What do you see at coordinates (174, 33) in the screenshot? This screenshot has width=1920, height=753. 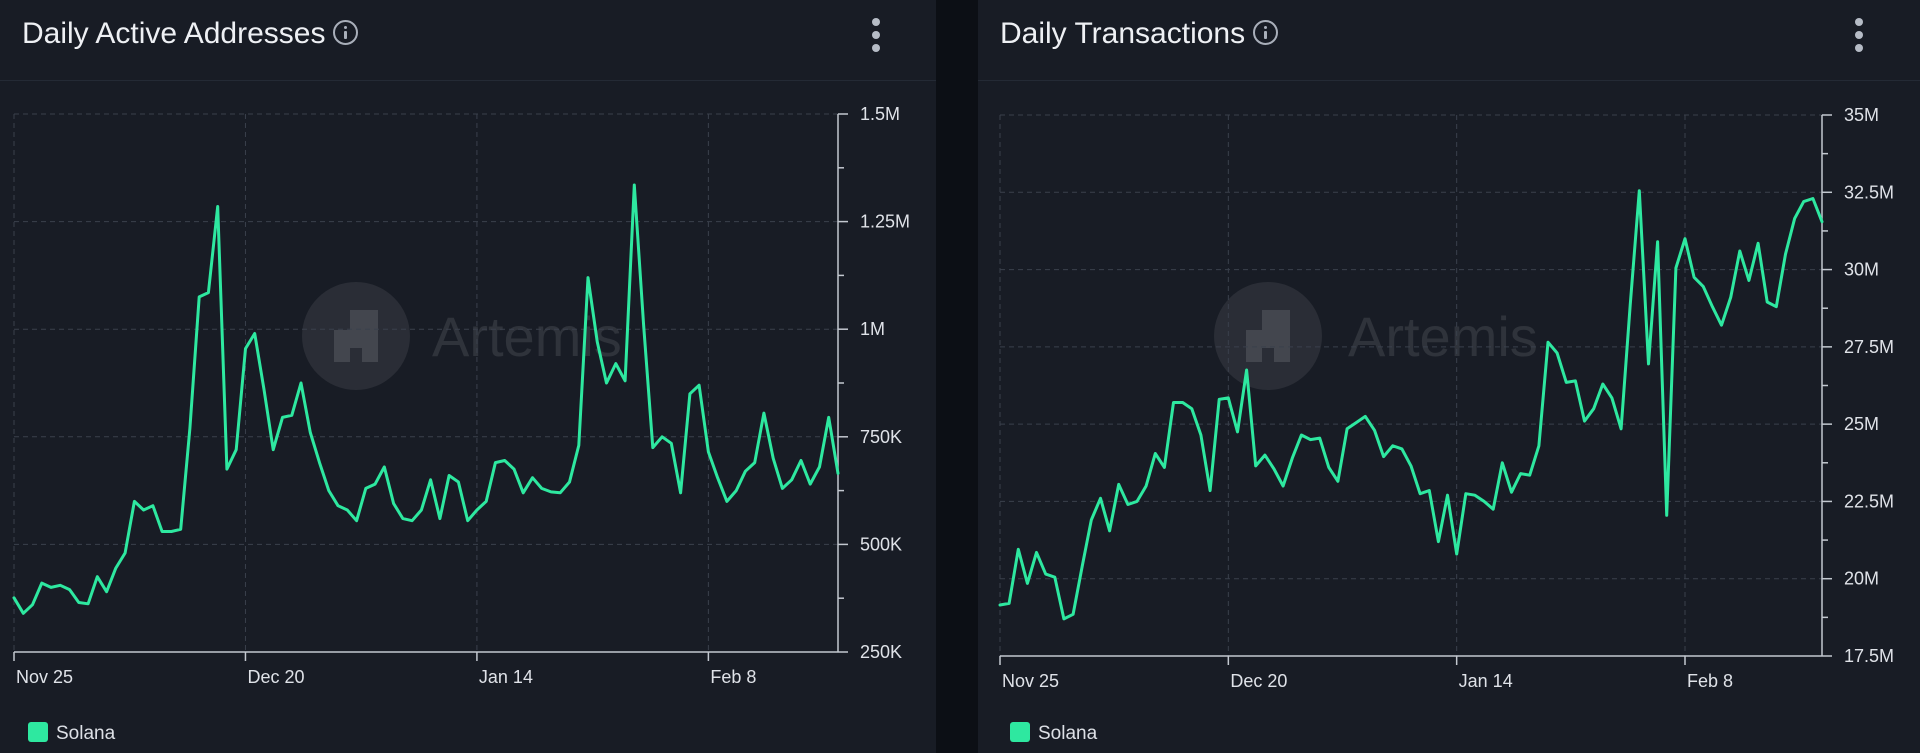 I see `panel-title-text: Daily Active Addresses` at bounding box center [174, 33].